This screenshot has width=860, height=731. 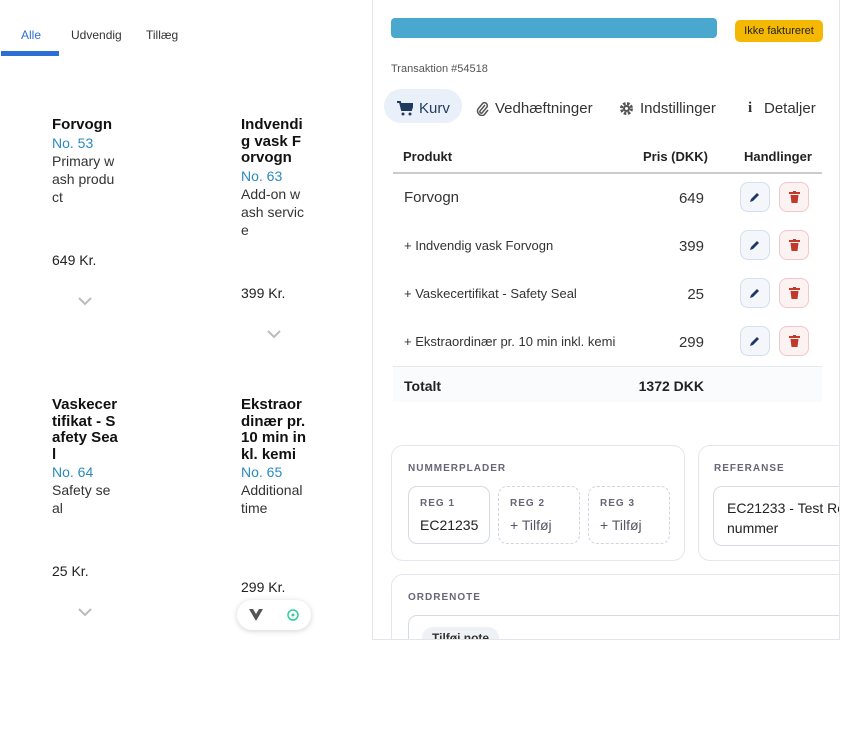 I want to click on product-price: 299 Kr., so click(x=263, y=587).